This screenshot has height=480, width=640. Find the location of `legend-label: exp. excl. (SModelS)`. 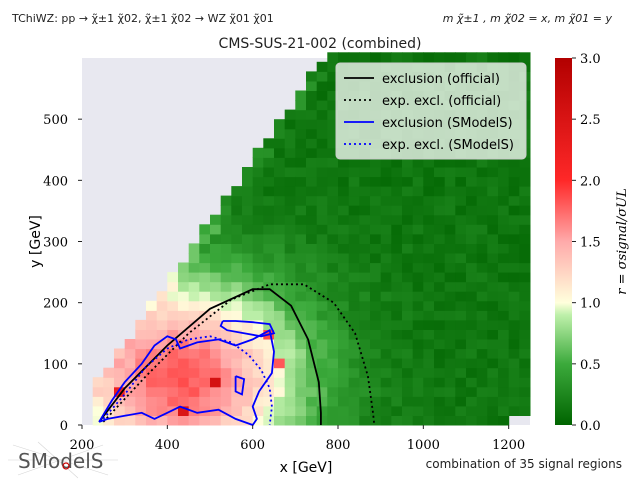

legend-label: exp. excl. (SModelS) is located at coordinates (448, 145).